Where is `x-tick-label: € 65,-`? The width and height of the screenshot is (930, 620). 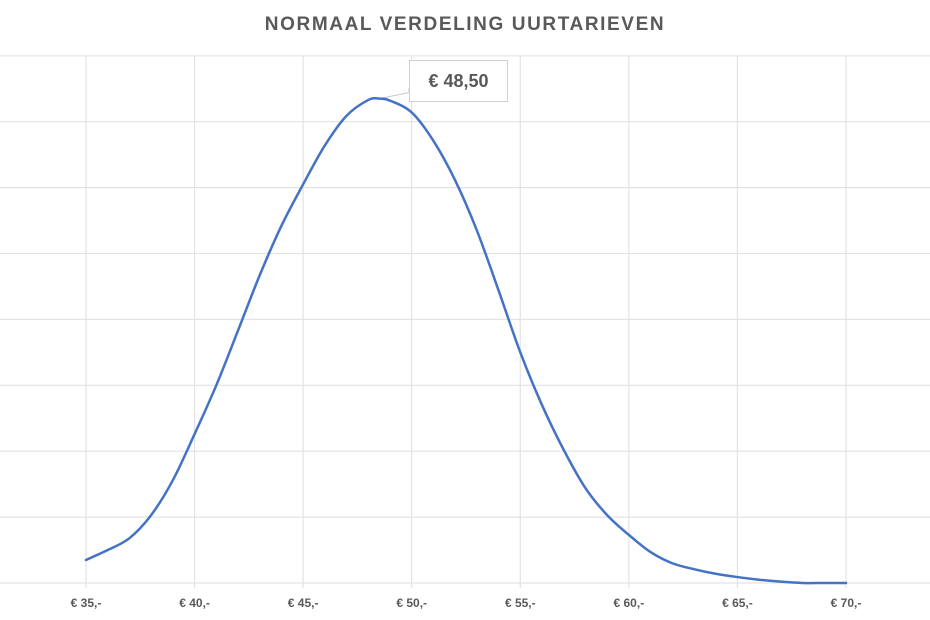
x-tick-label: € 65,- is located at coordinates (737, 603).